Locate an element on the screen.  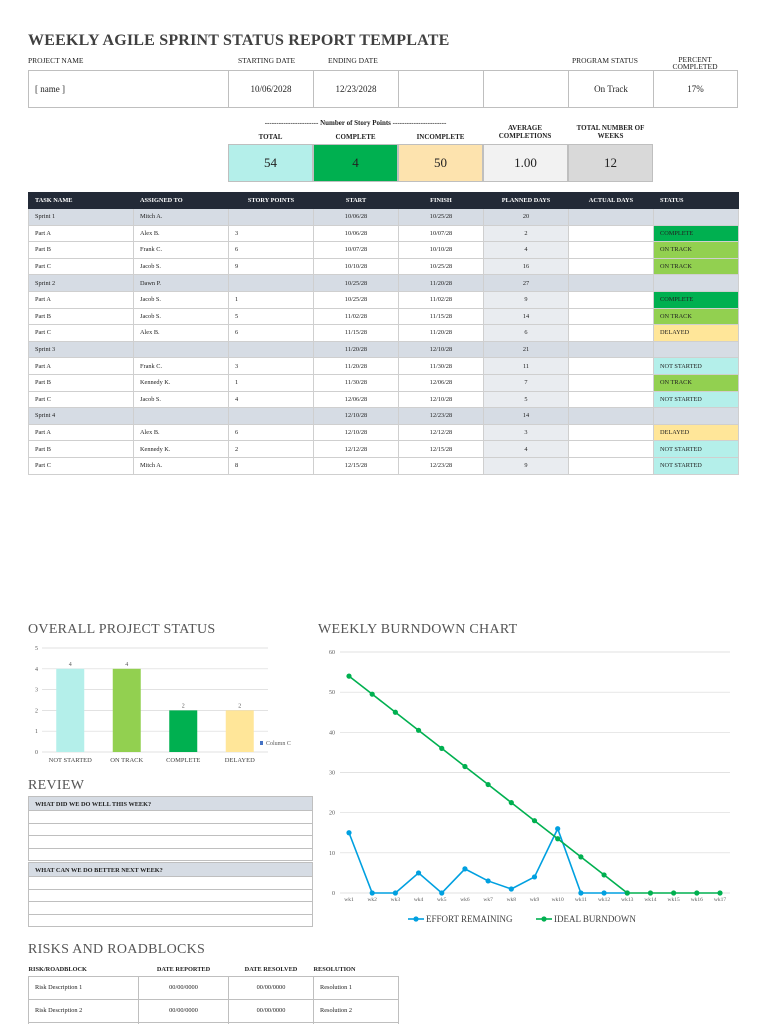
start-cell: 12/15/28 is located at coordinates (356, 465).